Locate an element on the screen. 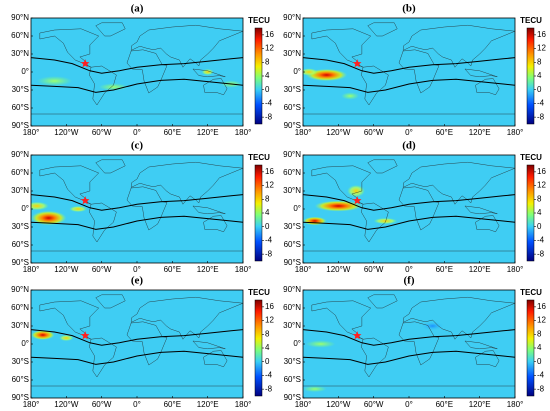 Image resolution: width=550 pixels, height=411 pixels. colorbar-tick-label: 16 is located at coordinates (541, 34).